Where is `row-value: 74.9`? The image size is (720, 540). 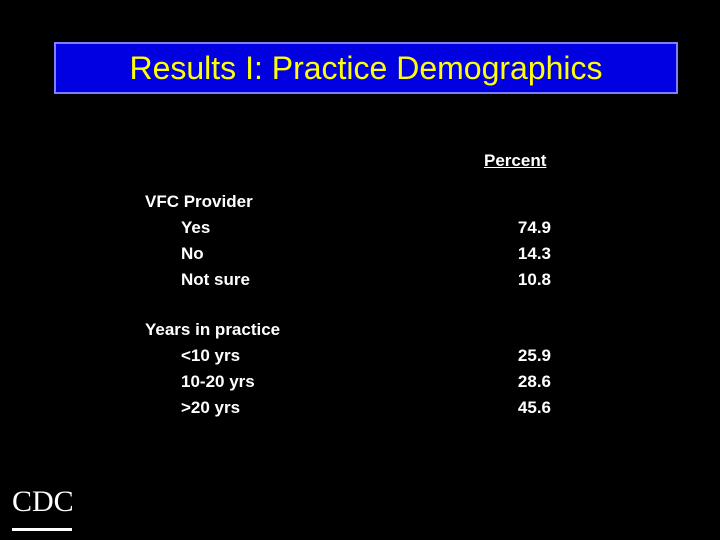
row-value: 74.9 is located at coordinates (534, 227).